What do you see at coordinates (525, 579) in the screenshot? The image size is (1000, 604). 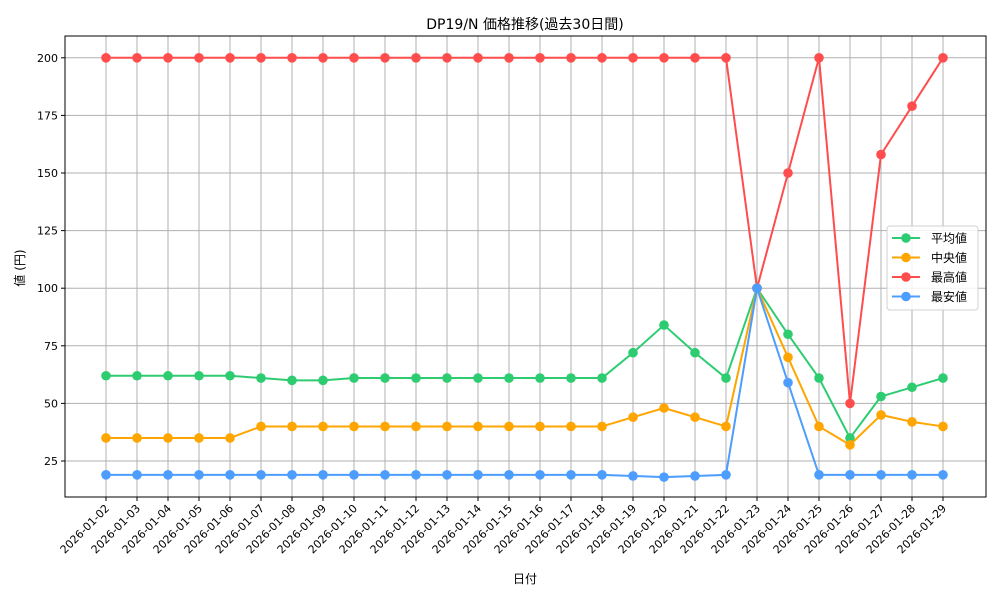 I see `x-axis-label: 日付` at bounding box center [525, 579].